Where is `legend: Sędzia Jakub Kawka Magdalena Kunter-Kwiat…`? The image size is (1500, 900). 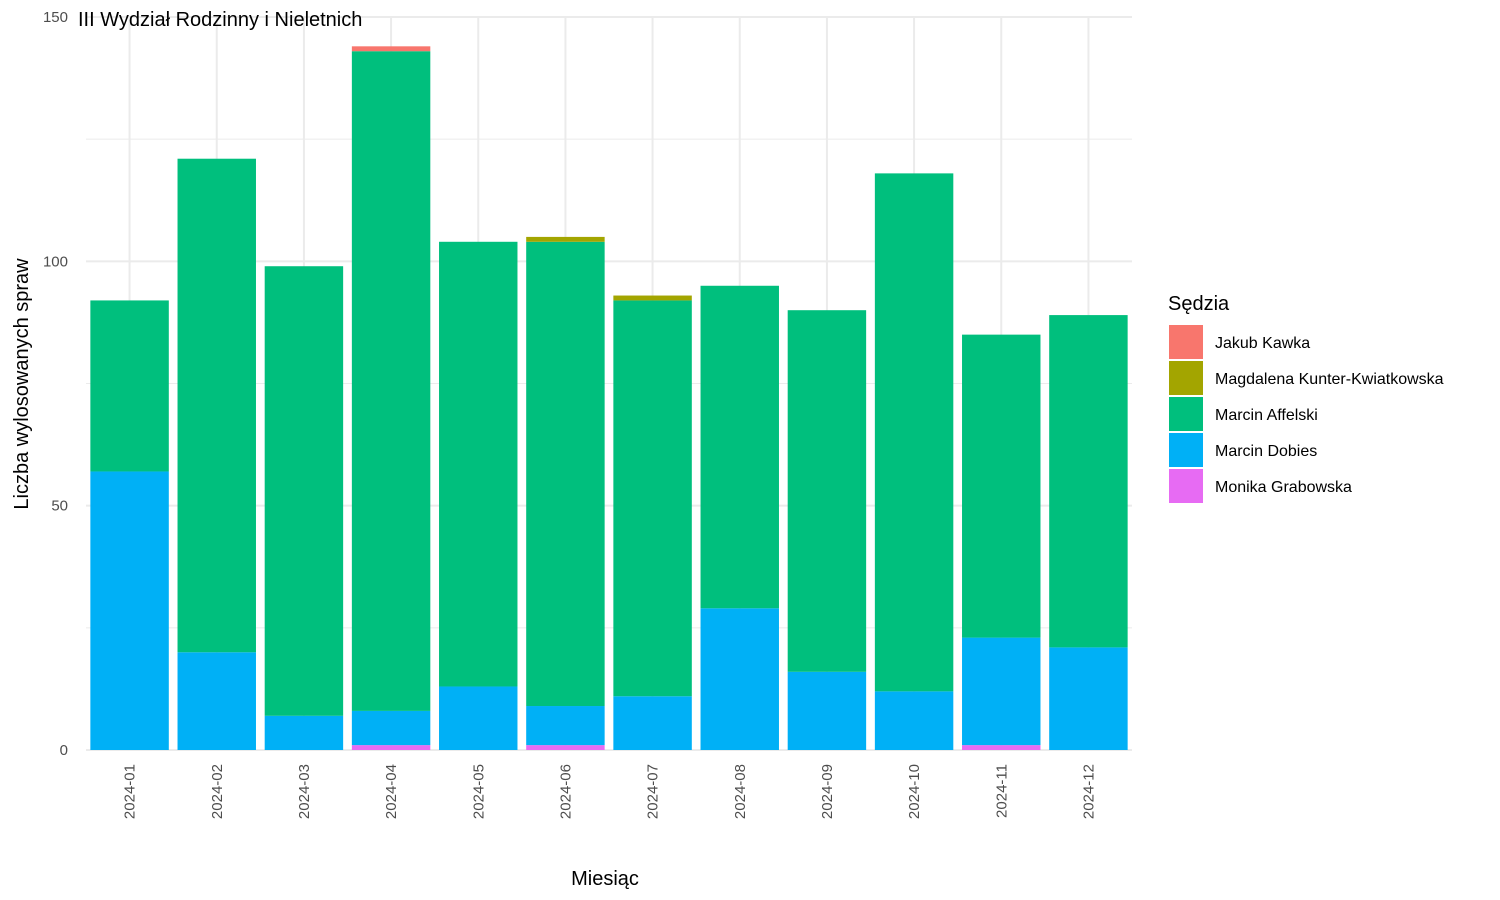 legend: Sędzia Jakub Kawka Magdalena Kunter-Kwiat… is located at coordinates (1306, 398).